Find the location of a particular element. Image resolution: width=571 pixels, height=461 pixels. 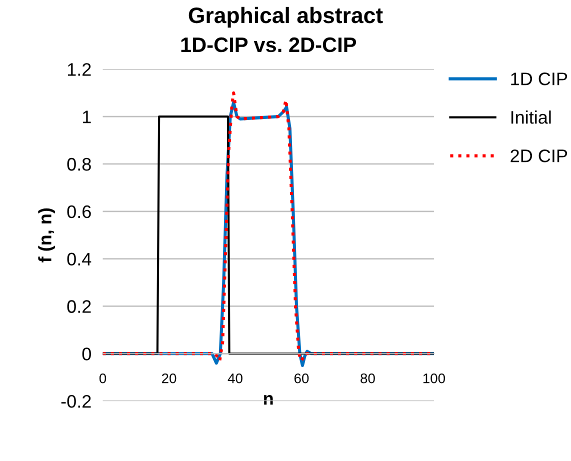

legend-label: Initial is located at coordinates (531, 117).